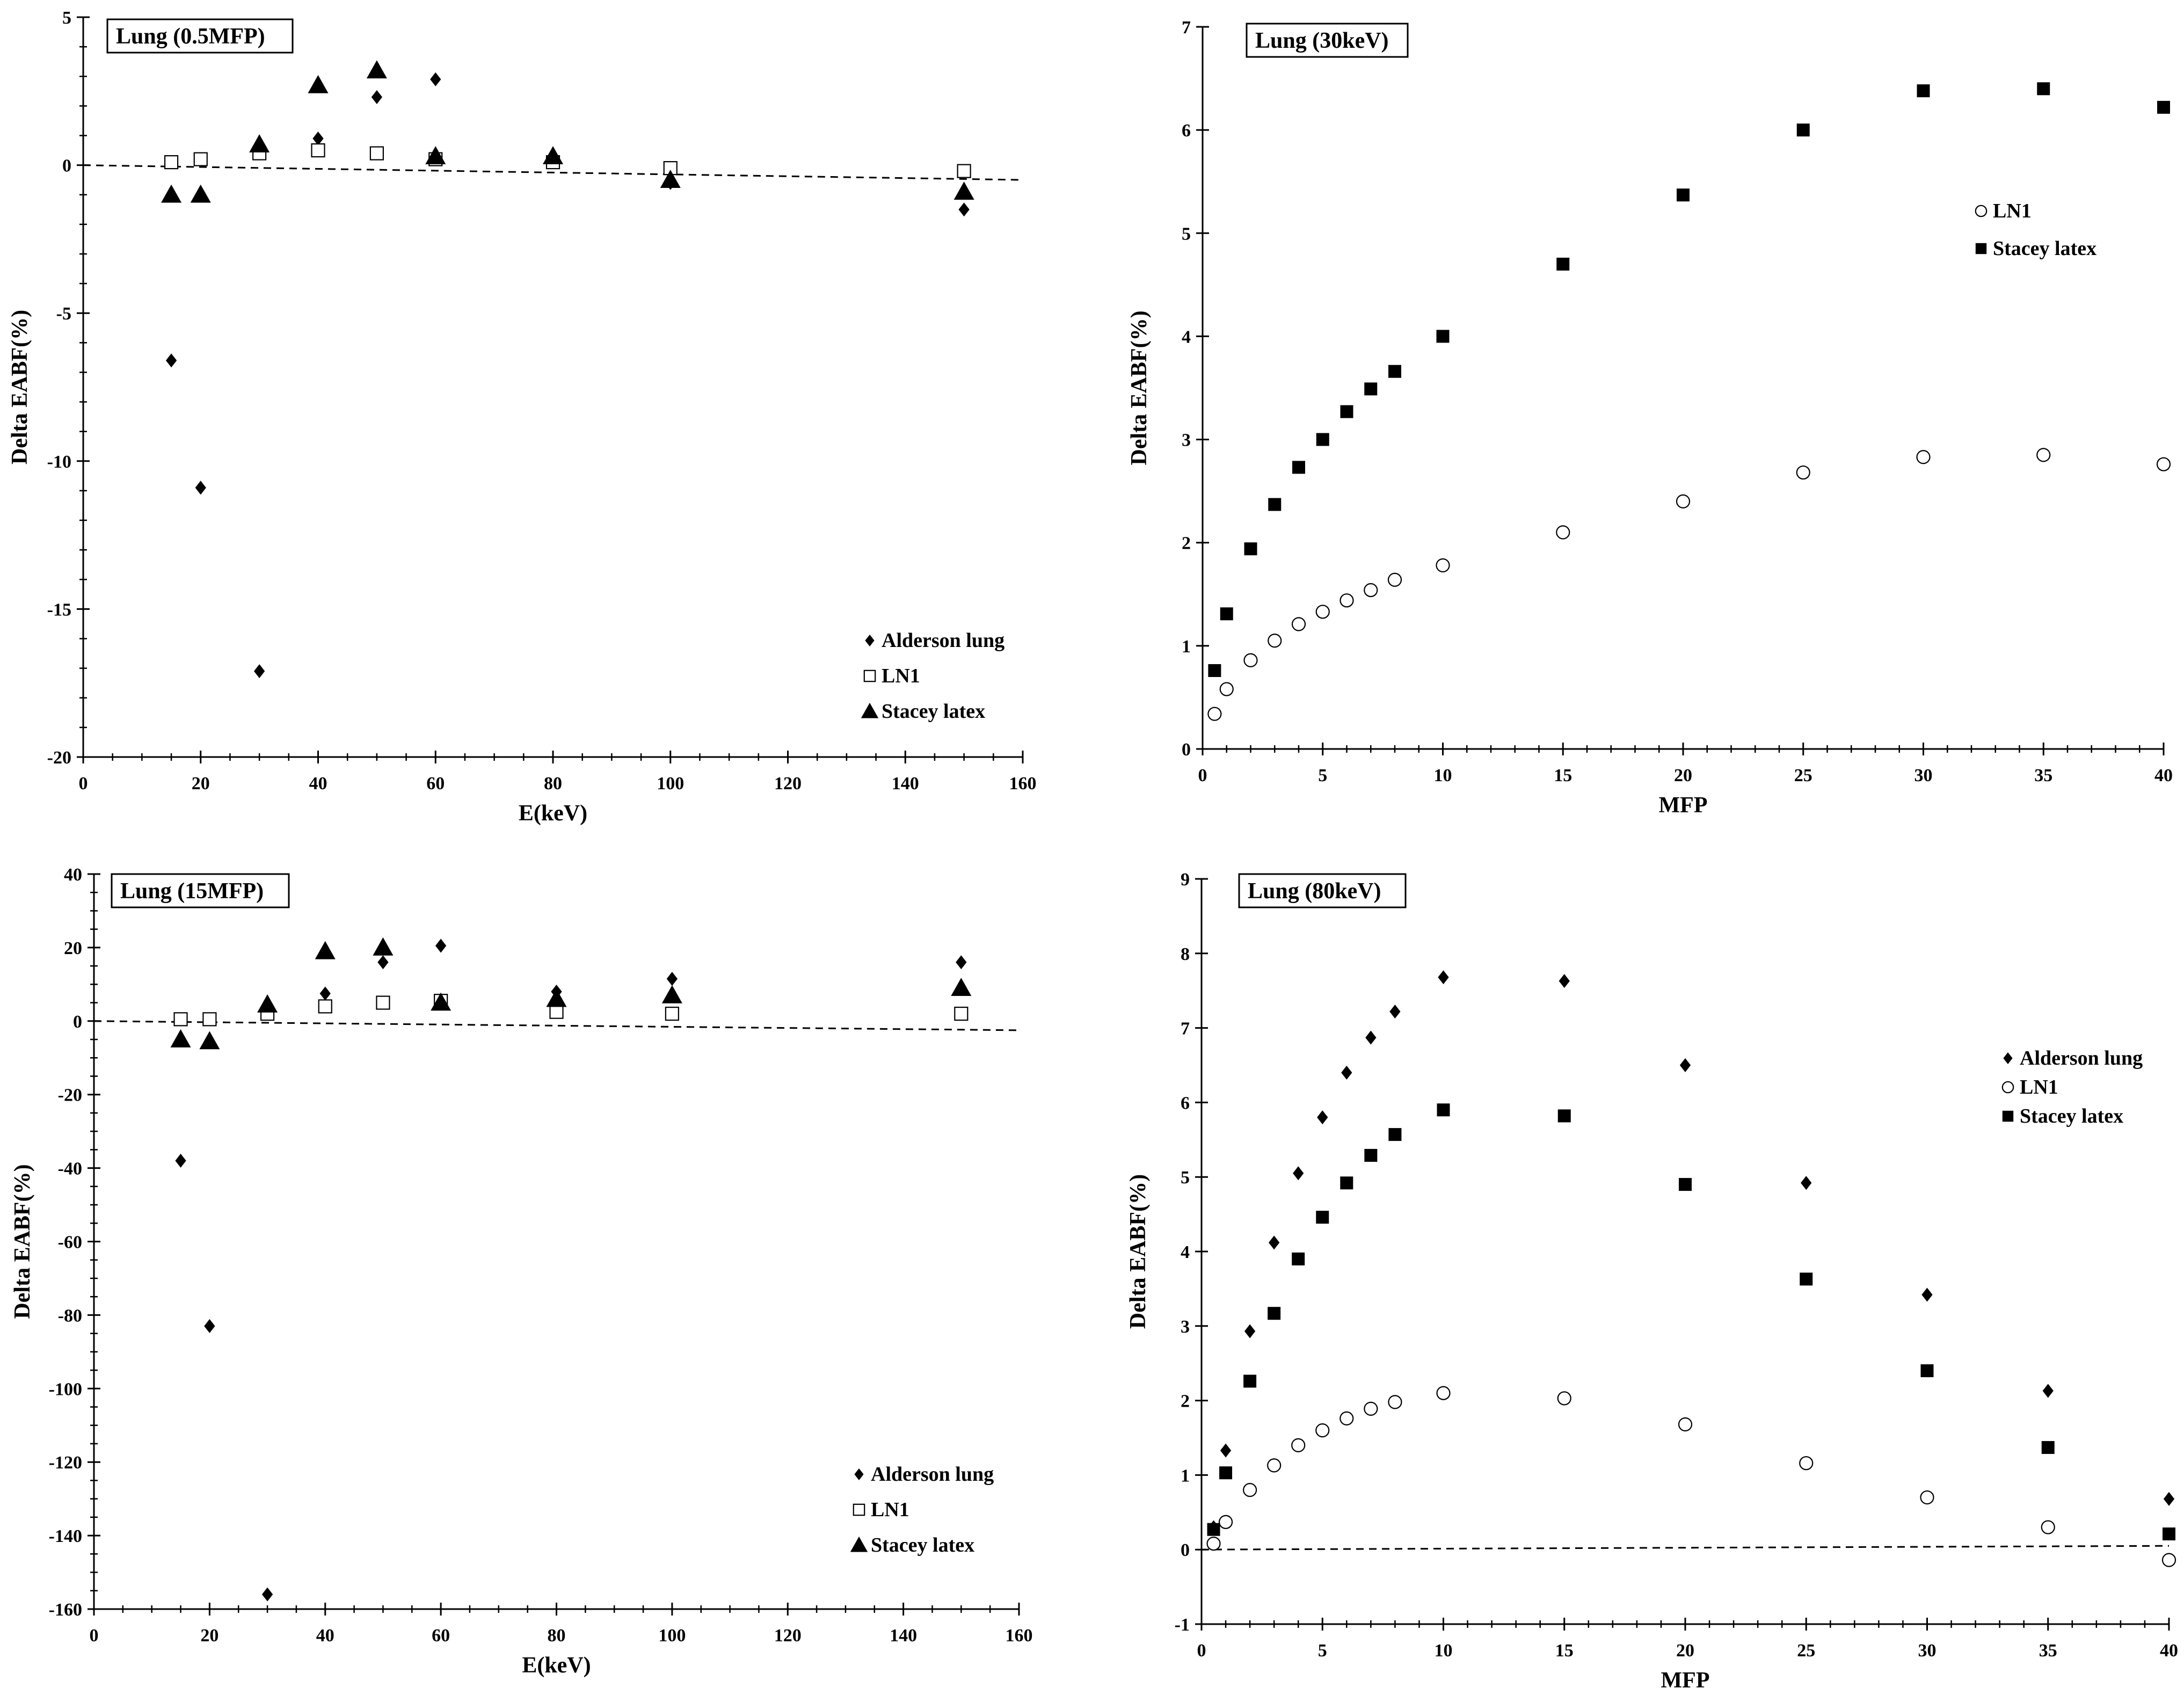 The height and width of the screenshot is (1688, 2184). I want to click on y-tick-label: 20, so click(73, 948).